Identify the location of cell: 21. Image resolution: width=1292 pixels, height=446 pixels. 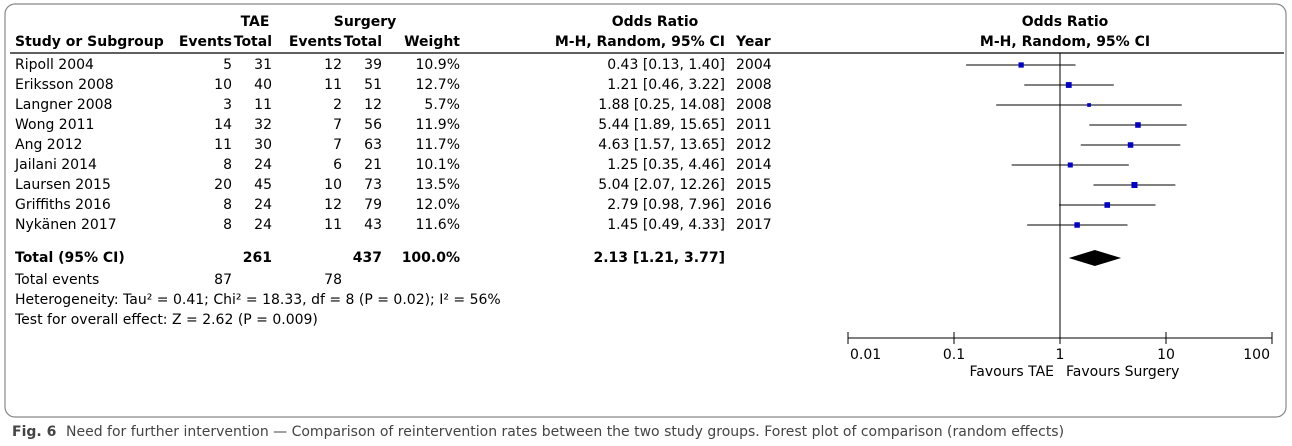
(373, 165).